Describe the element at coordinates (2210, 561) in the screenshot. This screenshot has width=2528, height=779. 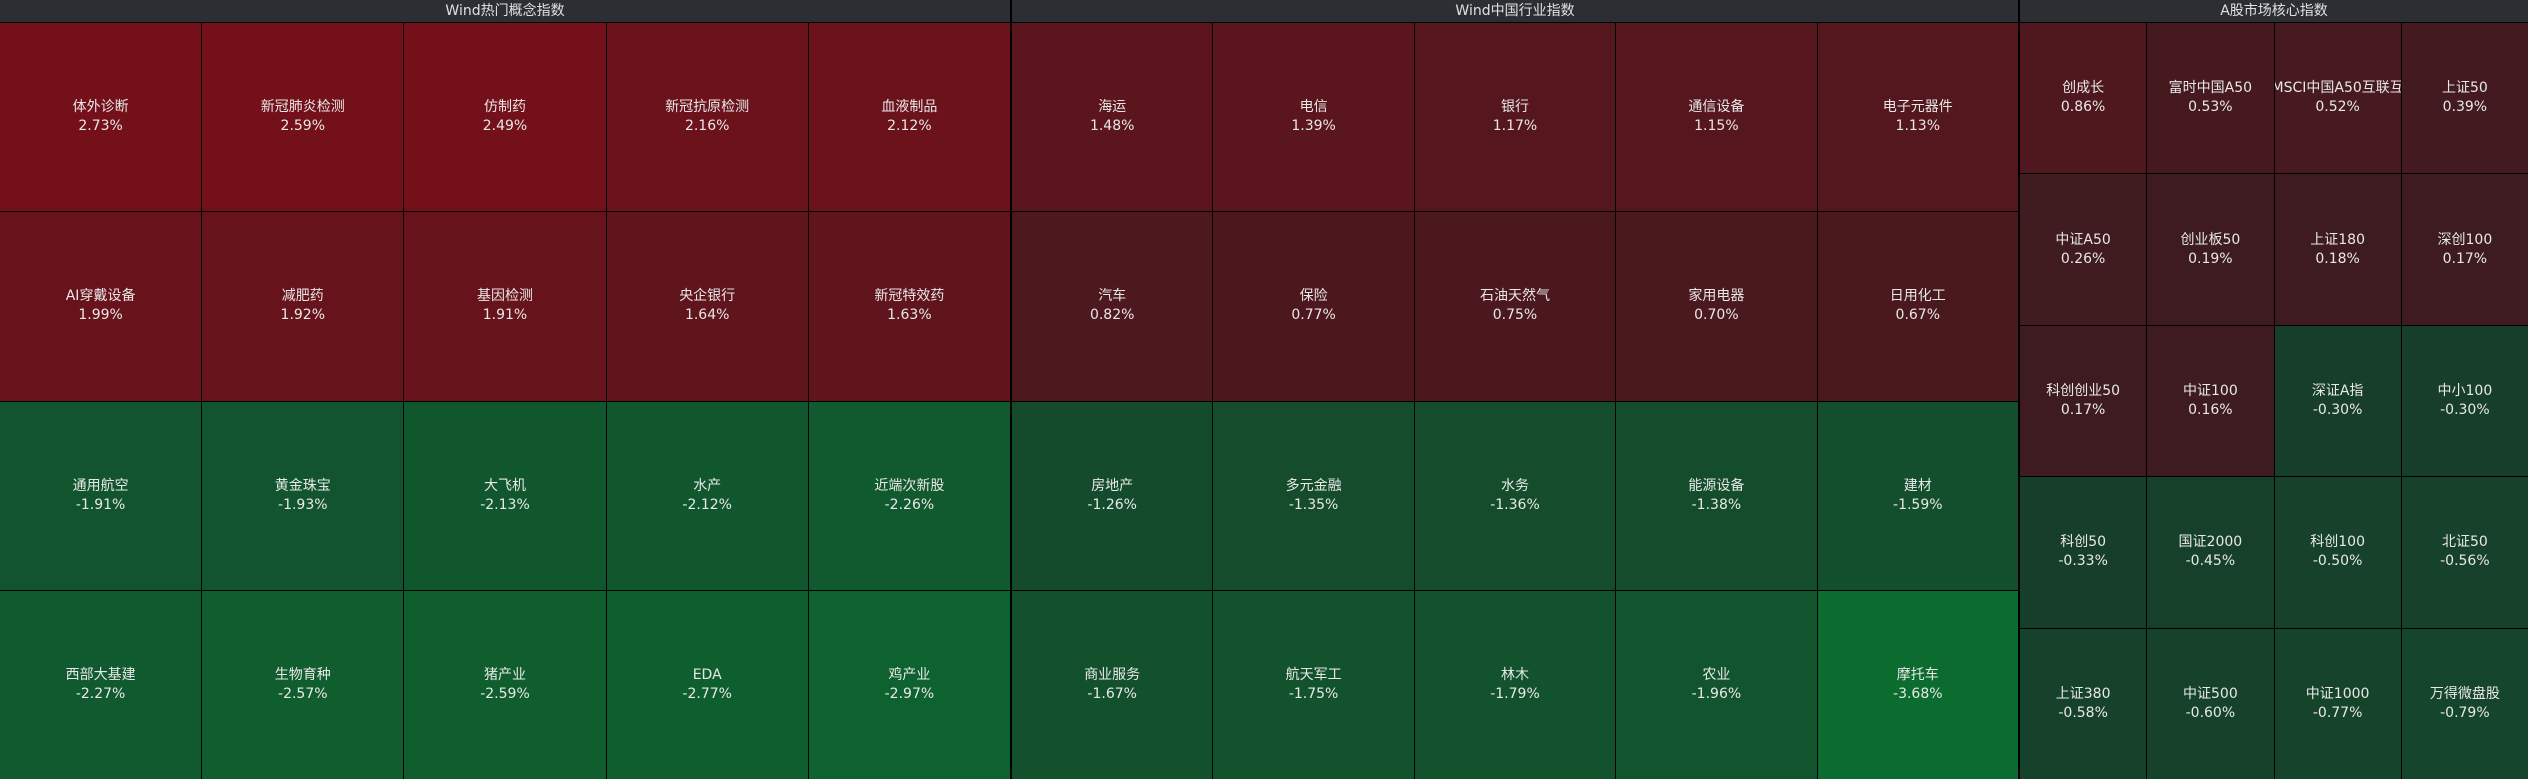
I see `tile-change: -0.45%` at that location.